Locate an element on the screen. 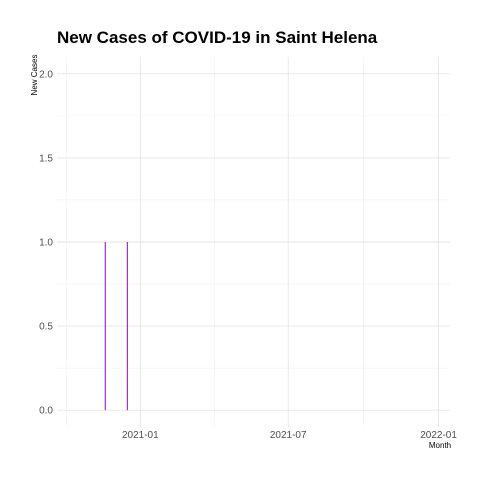  y-axis-label: New Cases is located at coordinates (34, 75).